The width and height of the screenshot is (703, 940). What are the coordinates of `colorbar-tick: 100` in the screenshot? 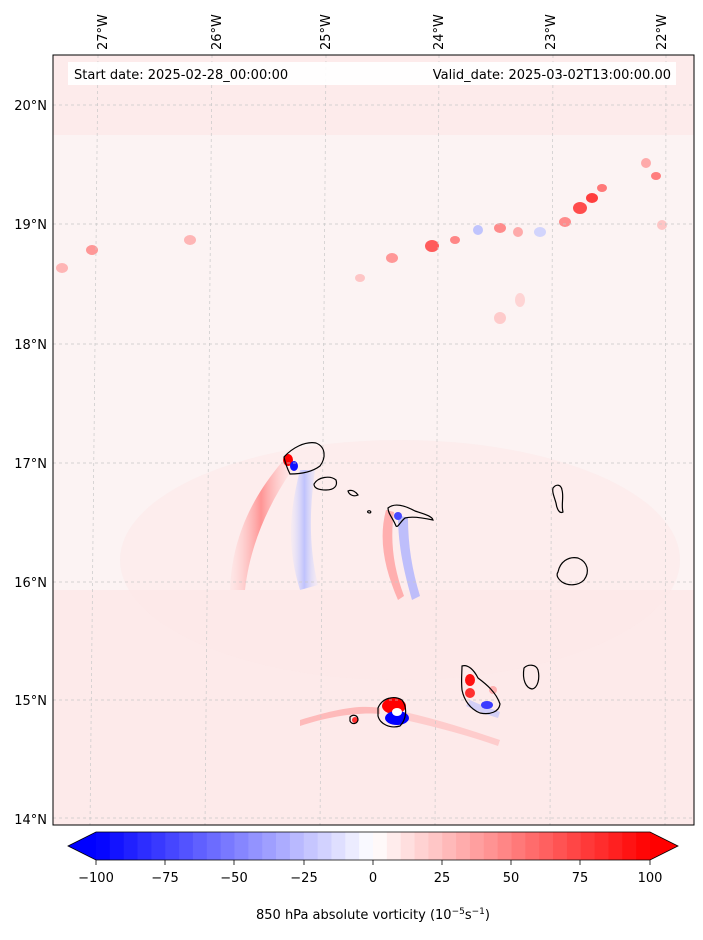 It's located at (650, 878).